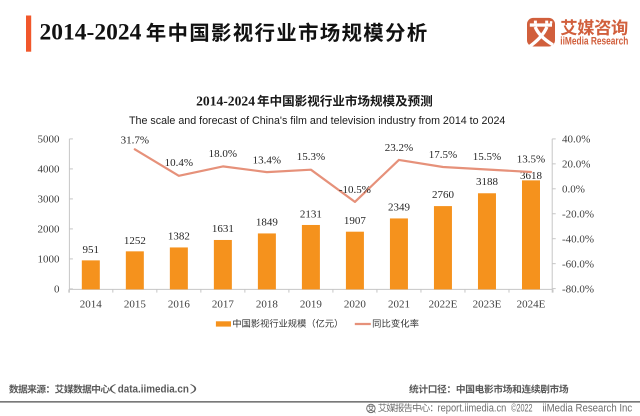  Describe the element at coordinates (472, 408) in the screenshot. I see `svg-text: report.iimedia.cn` at that location.